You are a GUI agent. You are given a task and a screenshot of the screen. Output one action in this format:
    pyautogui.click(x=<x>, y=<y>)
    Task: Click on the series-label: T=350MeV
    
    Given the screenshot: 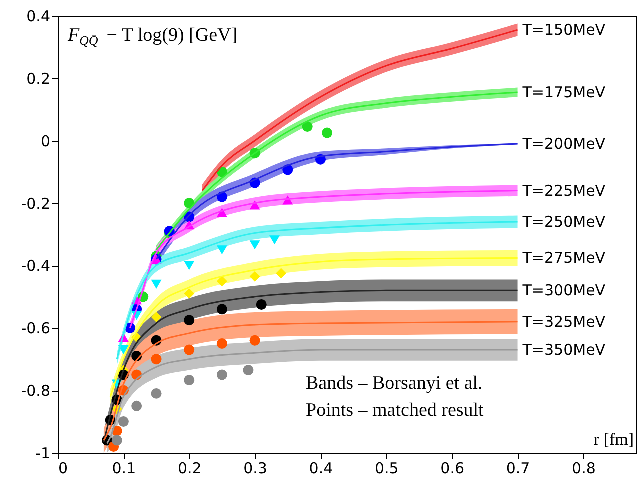 What is the action you would take?
    pyautogui.click(x=564, y=349)
    